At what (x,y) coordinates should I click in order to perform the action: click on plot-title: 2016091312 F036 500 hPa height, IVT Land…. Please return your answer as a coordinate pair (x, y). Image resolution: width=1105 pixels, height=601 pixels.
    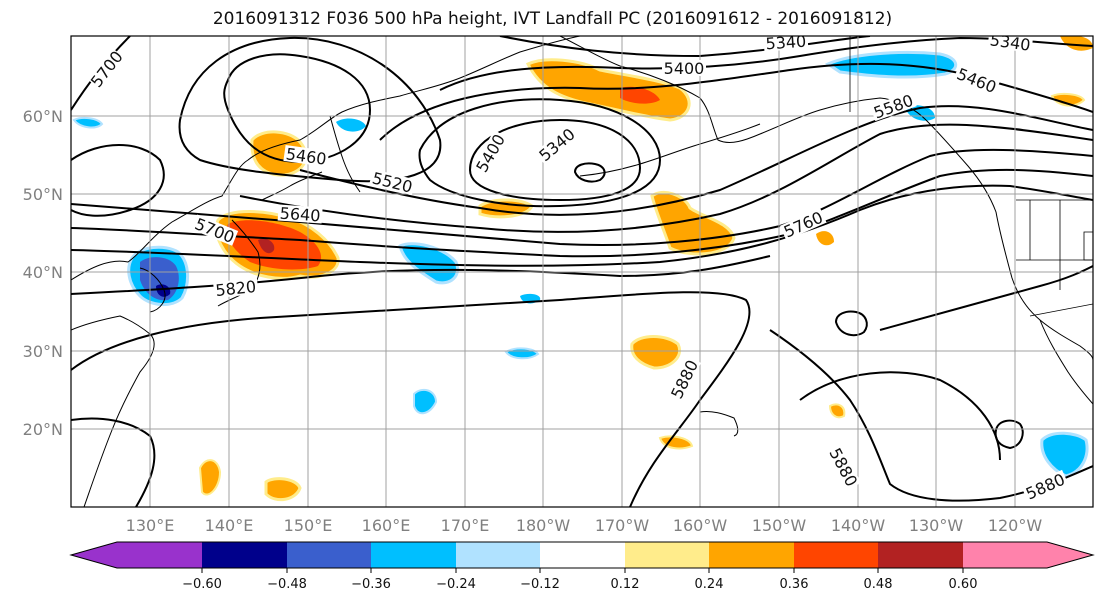
    Looking at the image, I should click on (552, 19).